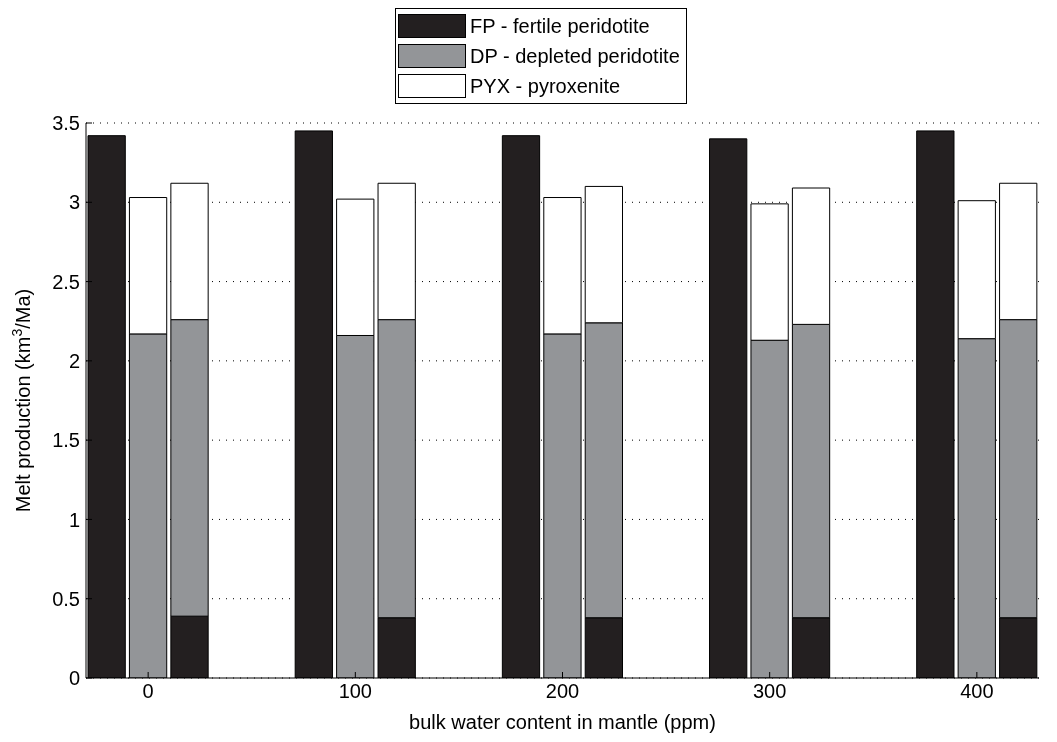 The image size is (1057, 742). I want to click on y-tick-label: 2, so click(74, 360).